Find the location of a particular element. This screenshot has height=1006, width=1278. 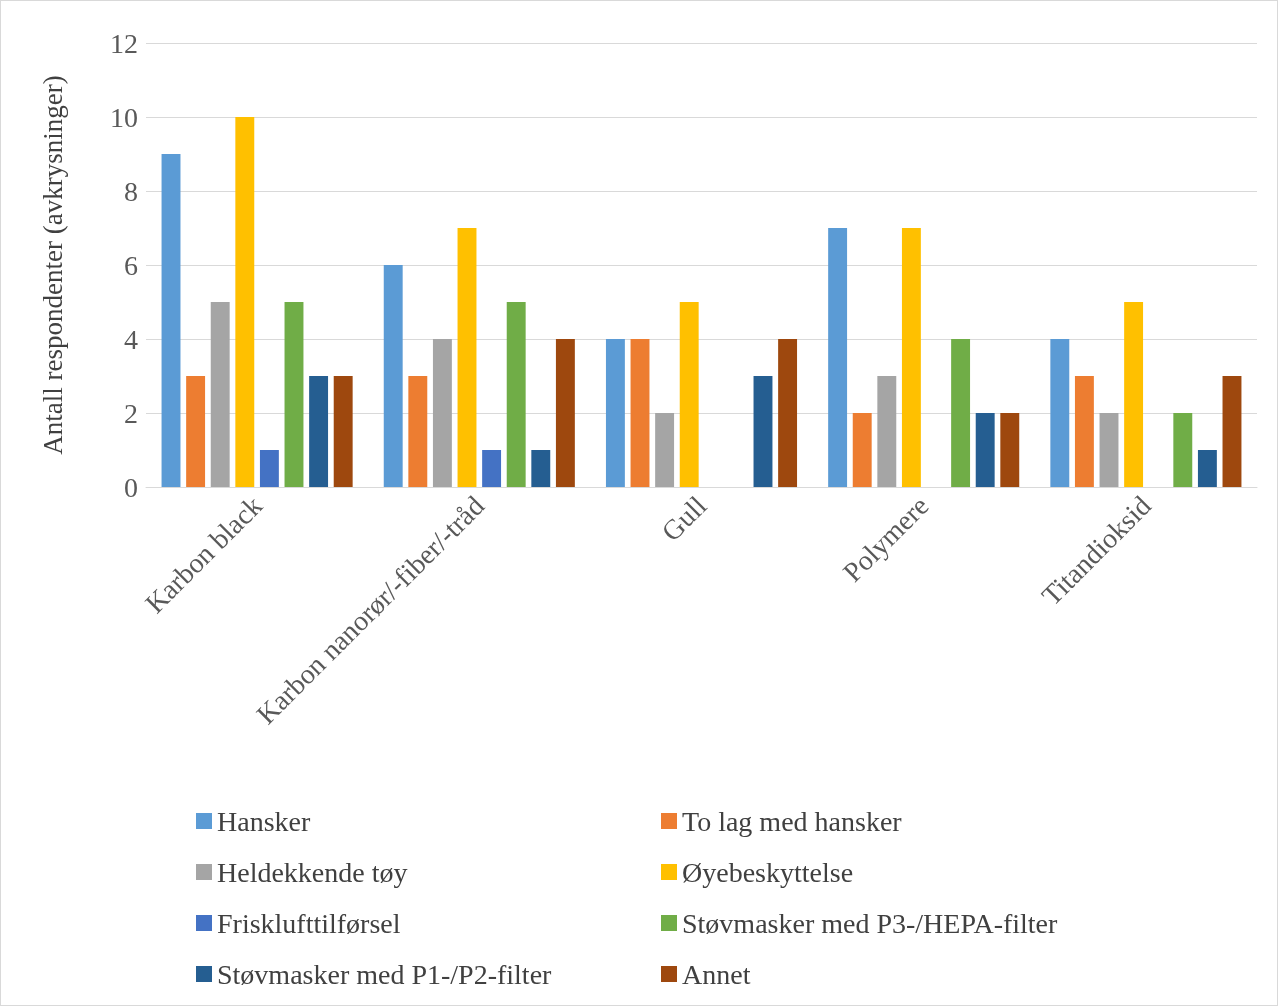

y-tick-label: 0 is located at coordinates (131, 487).